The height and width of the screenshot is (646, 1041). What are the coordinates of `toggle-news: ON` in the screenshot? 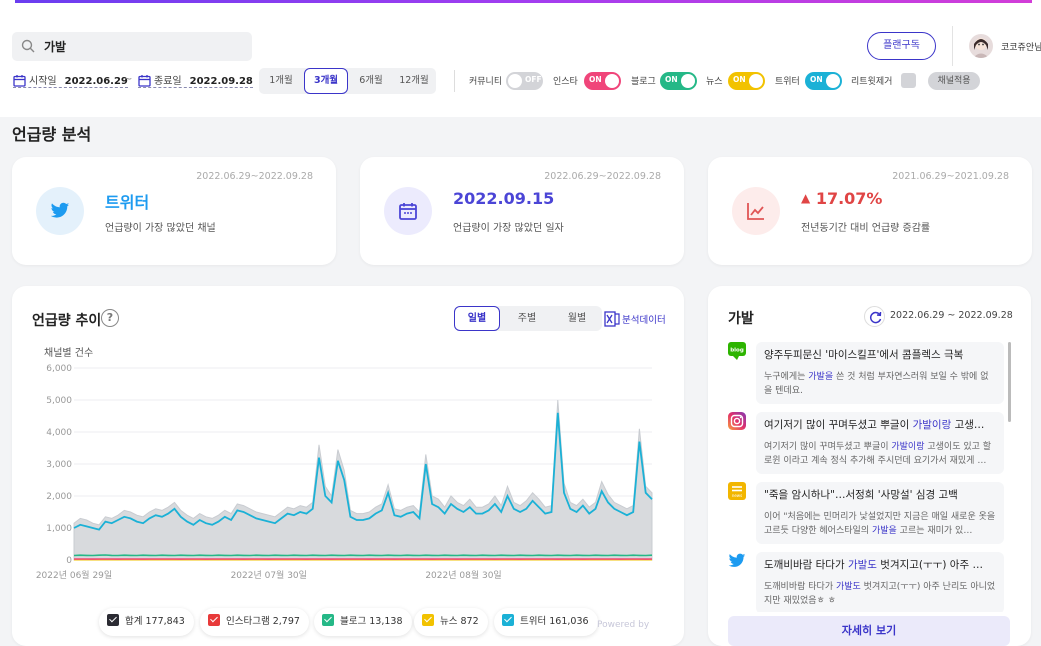 It's located at (746, 81).